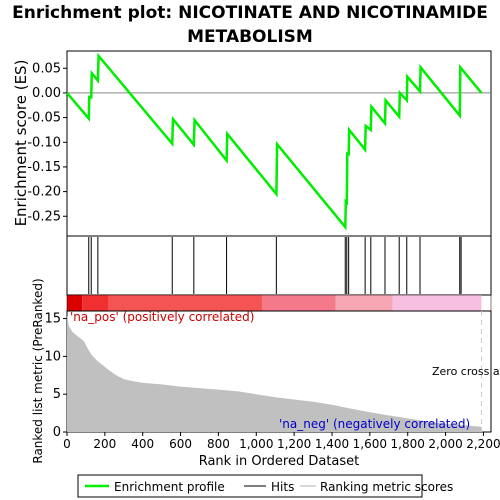  I want to click on metric-y-tick-label: 0, so click(57, 432).